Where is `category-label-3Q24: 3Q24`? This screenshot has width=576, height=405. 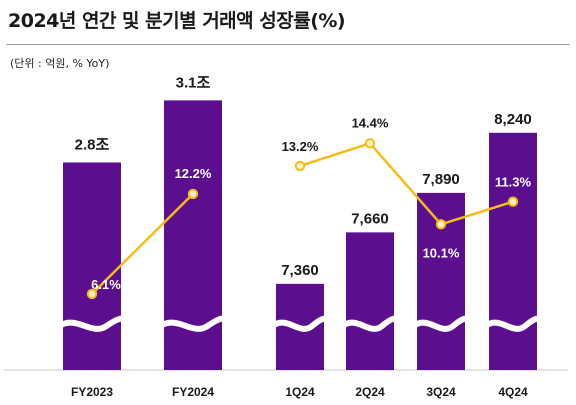
category-label-3Q24: 3Q24 is located at coordinates (441, 392).